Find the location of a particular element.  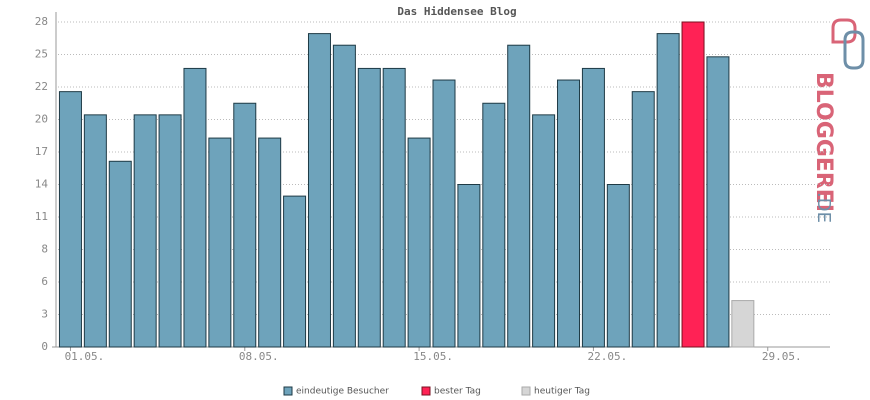

x-tick-label: 22.05. is located at coordinates (608, 356).